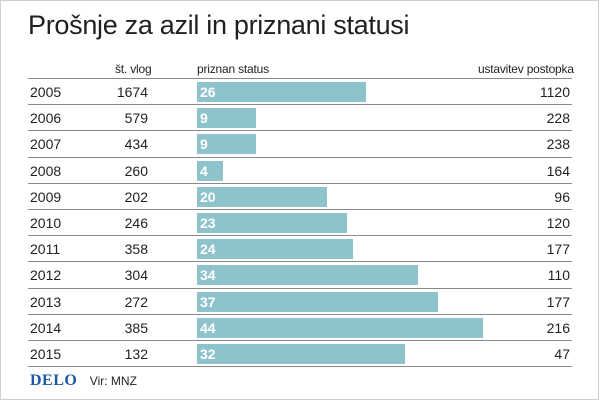 The width and height of the screenshot is (599, 400). Describe the element at coordinates (132, 92) in the screenshot. I see `st-vlog-value: 1674` at that location.